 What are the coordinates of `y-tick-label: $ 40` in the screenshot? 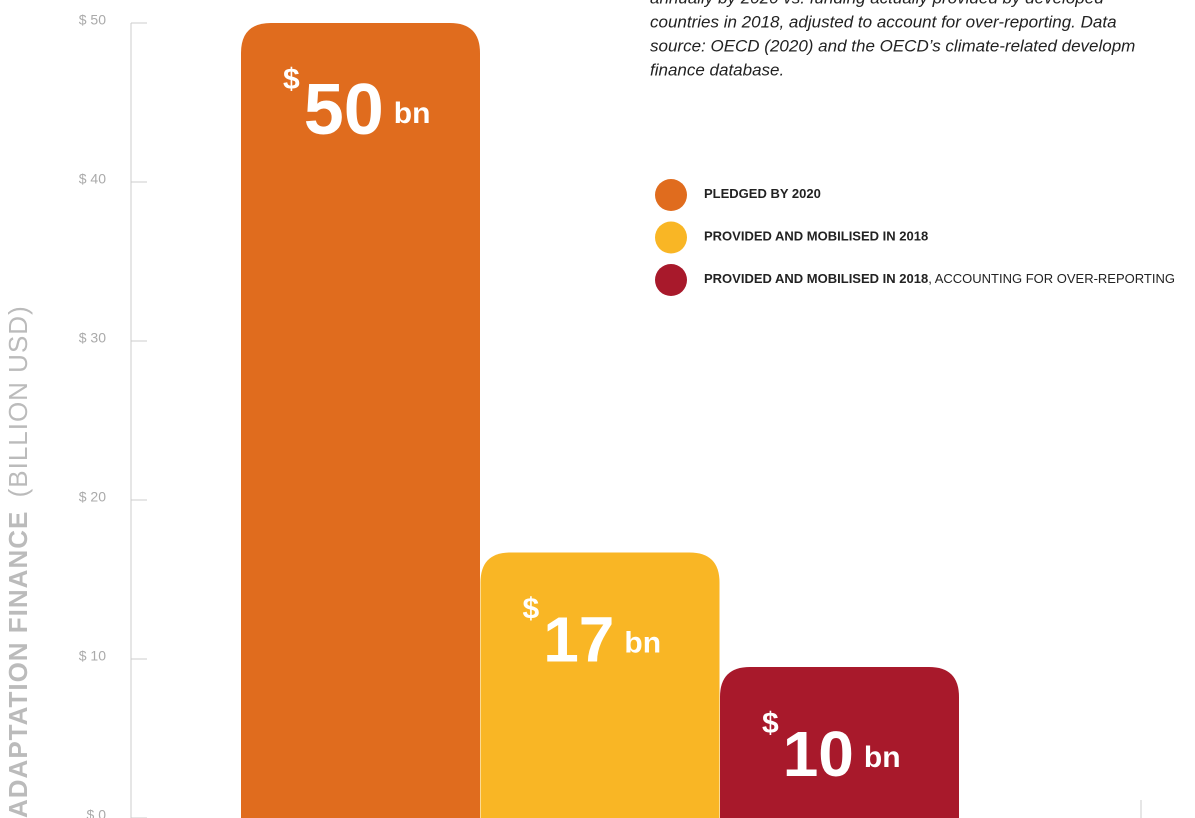 It's located at (92, 179).